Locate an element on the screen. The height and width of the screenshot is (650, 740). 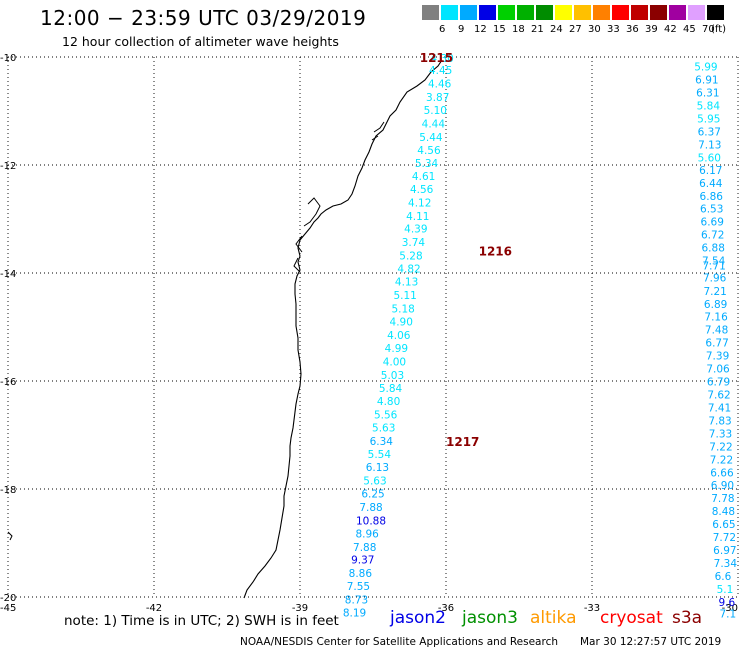
time-label: 1215 is located at coordinates (436, 58).